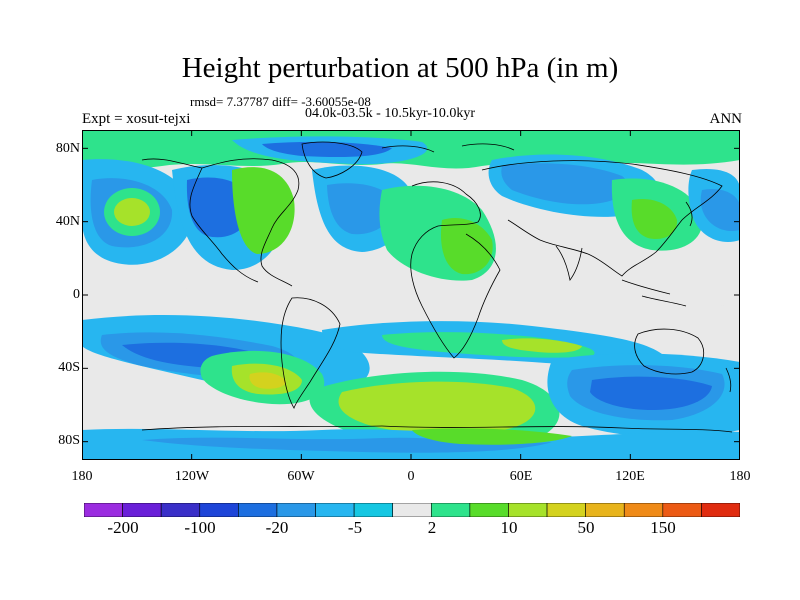 The height and width of the screenshot is (600, 800). What do you see at coordinates (390, 113) in the screenshot?
I see `period-text: 04.0k-03.5k - 10.5kyr-10.0kyr` at bounding box center [390, 113].